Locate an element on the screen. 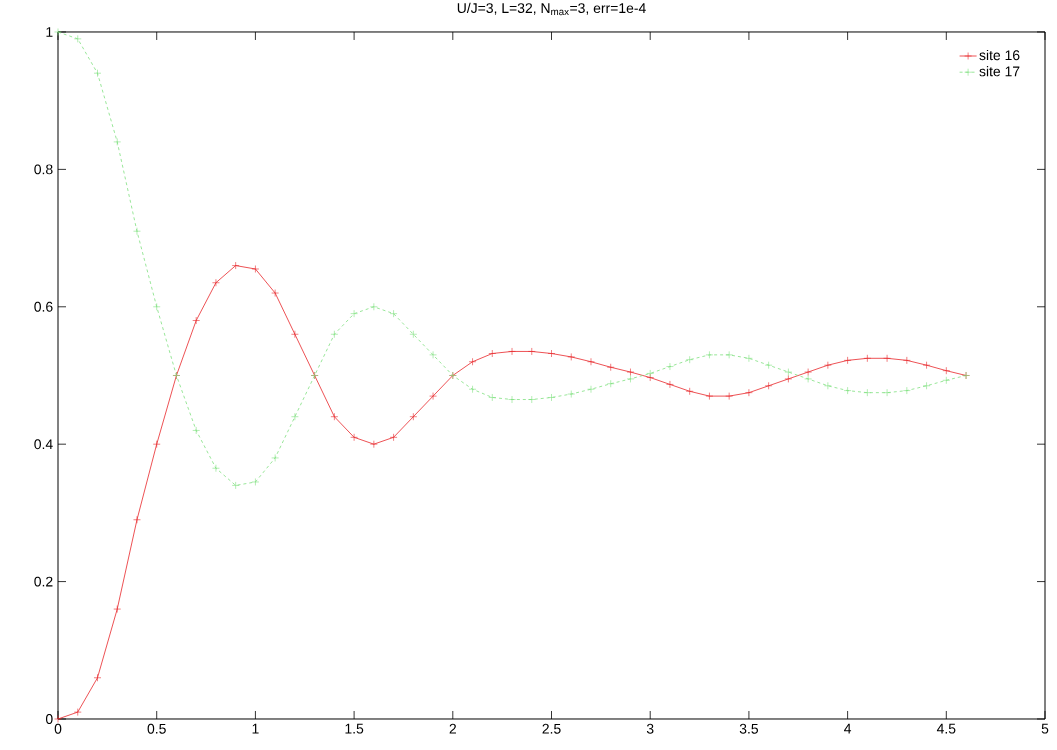  x-tick-label: 1 is located at coordinates (255, 728).